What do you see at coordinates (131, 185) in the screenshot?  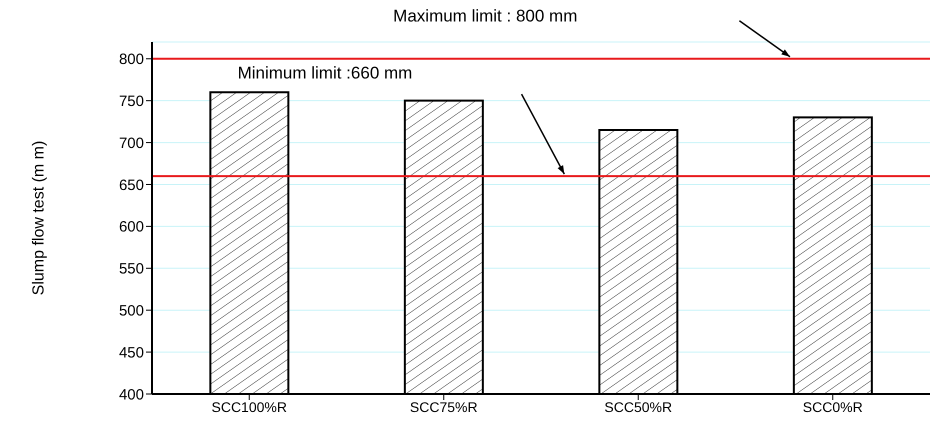 I see `y-tick-label: 650` at bounding box center [131, 185].